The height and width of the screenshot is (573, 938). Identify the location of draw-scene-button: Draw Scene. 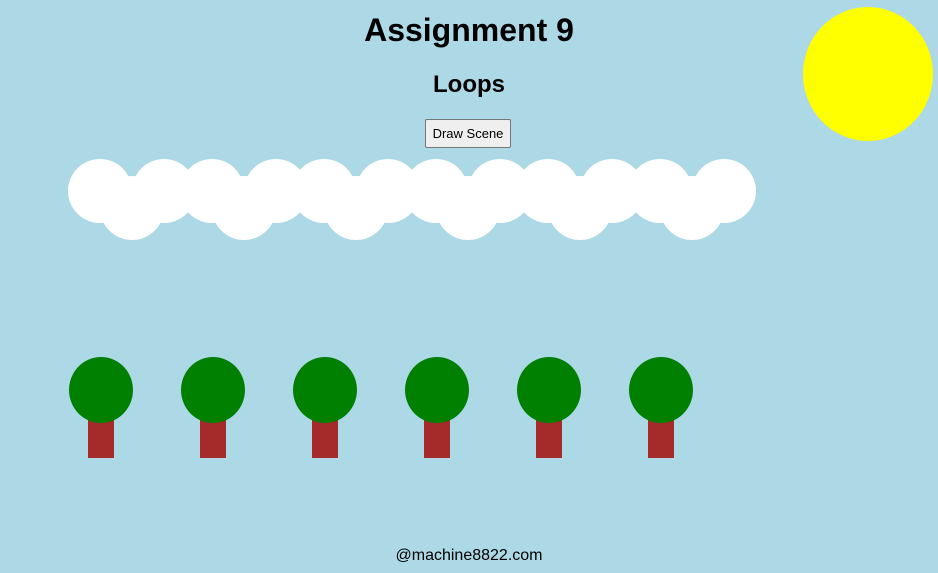
(468, 133).